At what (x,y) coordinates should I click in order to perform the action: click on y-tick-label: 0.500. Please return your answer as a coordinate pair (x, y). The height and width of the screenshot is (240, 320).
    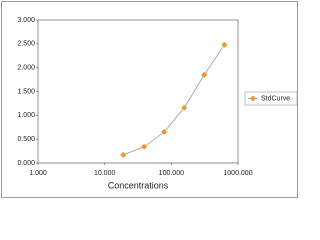
    Looking at the image, I should click on (26, 139).